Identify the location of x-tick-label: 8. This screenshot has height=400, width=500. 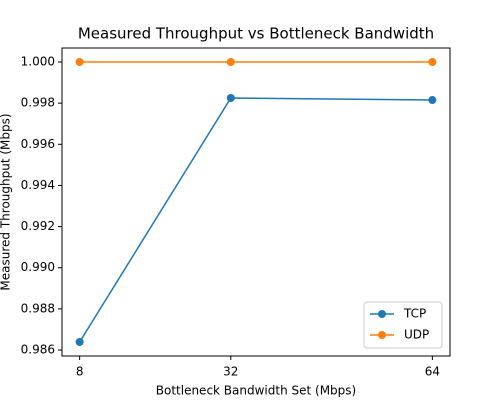
(80, 372).